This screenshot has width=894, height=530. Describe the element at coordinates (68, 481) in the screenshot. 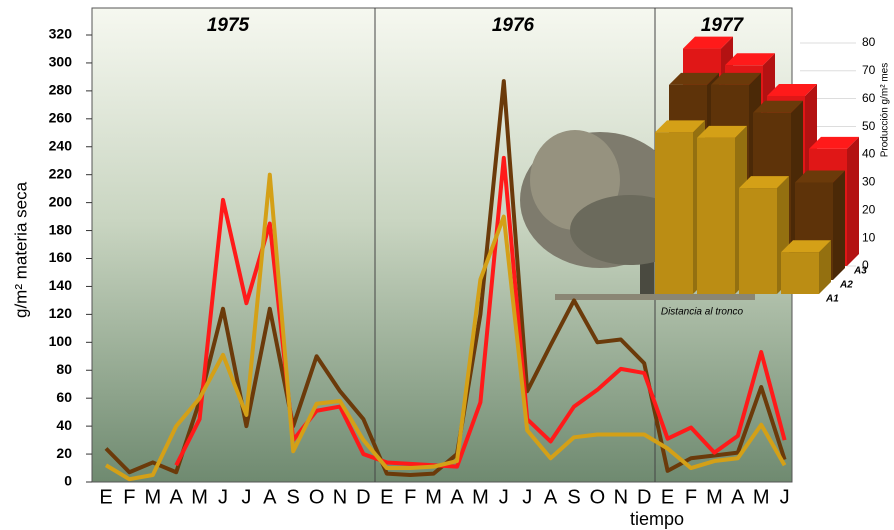

I see `y-tick-label: 0` at that location.